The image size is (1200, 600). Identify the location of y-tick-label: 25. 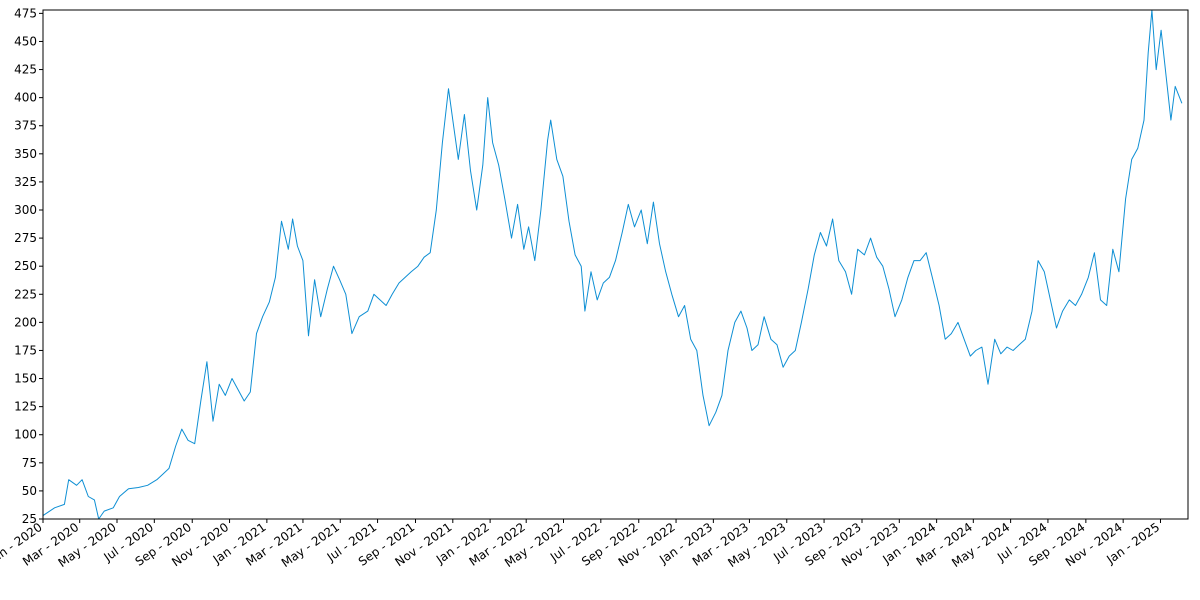
(29, 519).